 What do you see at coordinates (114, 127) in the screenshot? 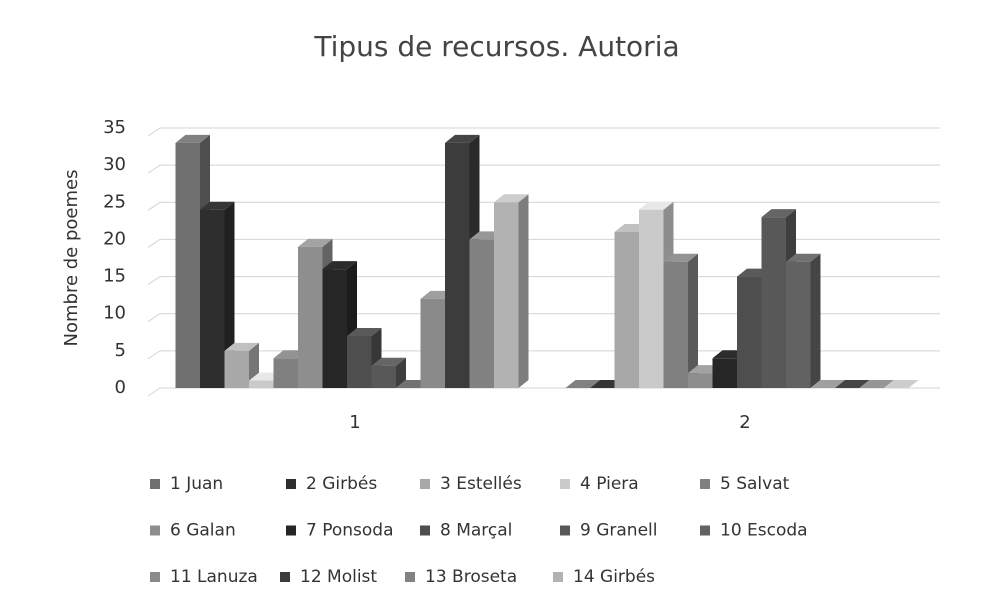
I see `y-tick-label: 35` at bounding box center [114, 127].